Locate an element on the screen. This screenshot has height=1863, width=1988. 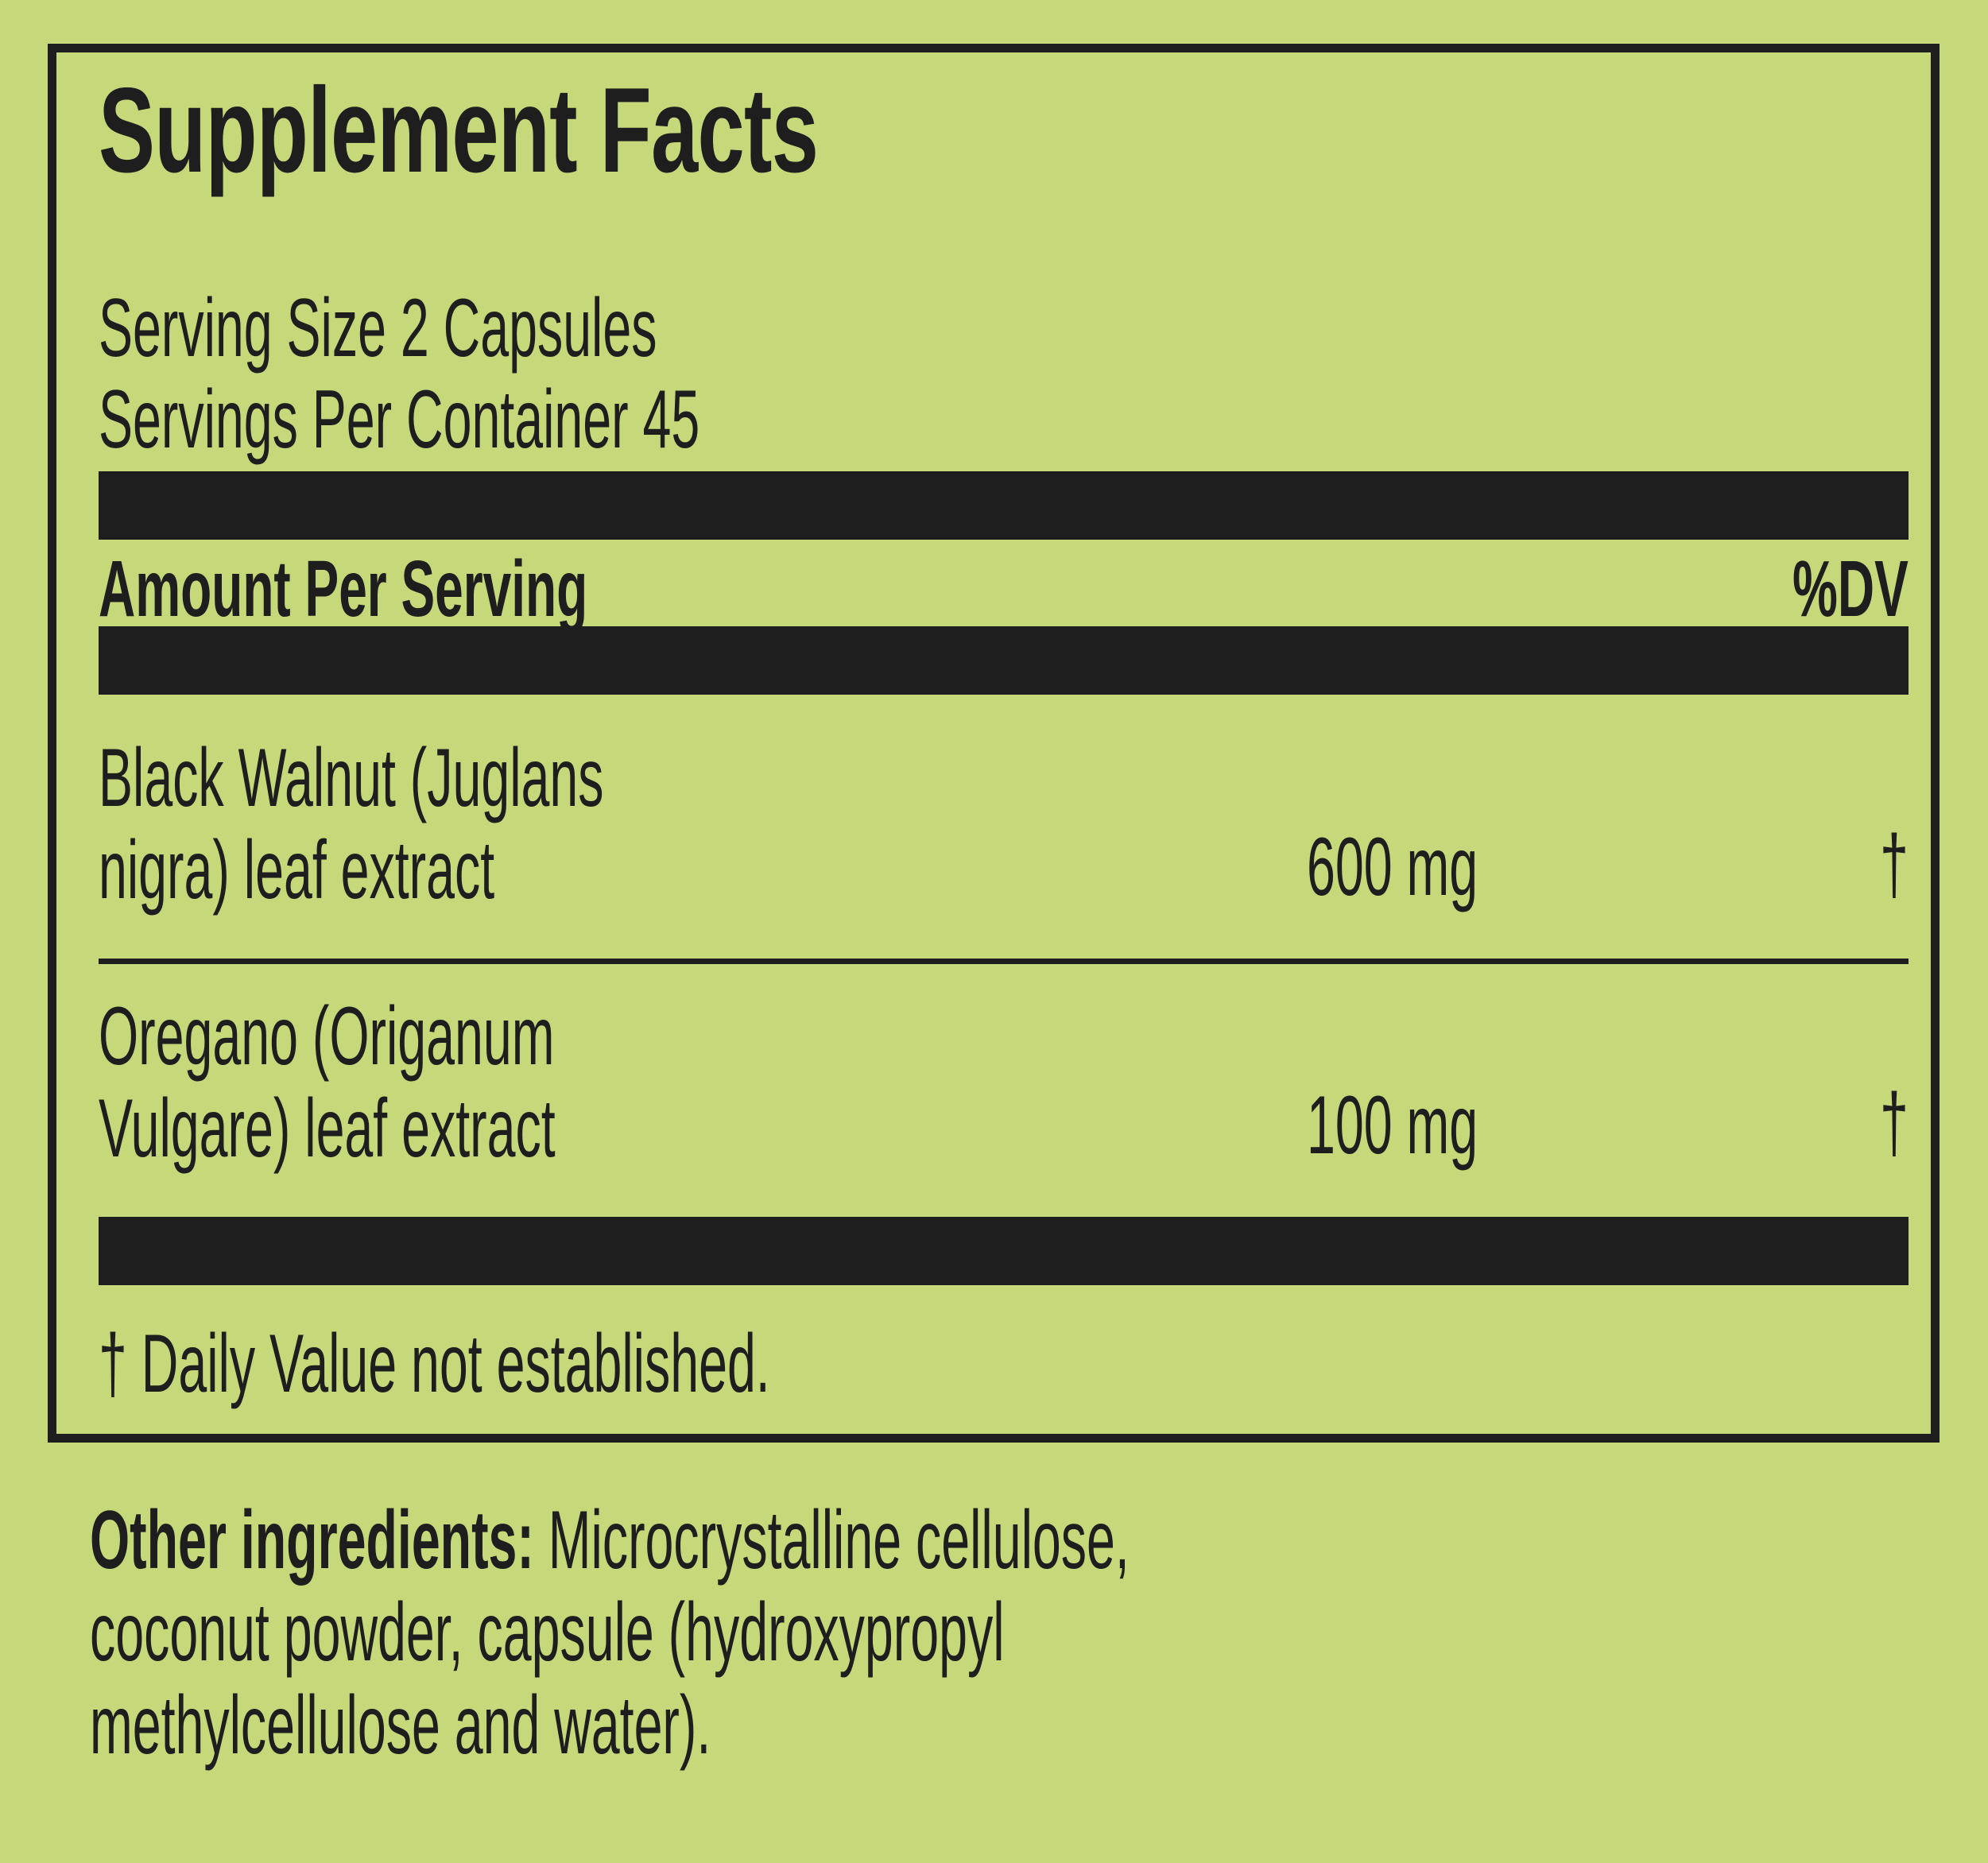
other-ingredients-label: Other ingredients: is located at coordinates (312, 1540).